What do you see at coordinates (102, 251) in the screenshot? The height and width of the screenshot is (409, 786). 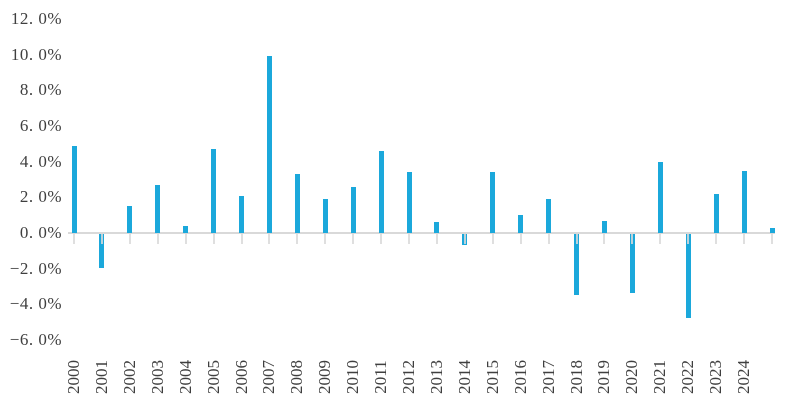 I see `bar-2001` at bounding box center [102, 251].